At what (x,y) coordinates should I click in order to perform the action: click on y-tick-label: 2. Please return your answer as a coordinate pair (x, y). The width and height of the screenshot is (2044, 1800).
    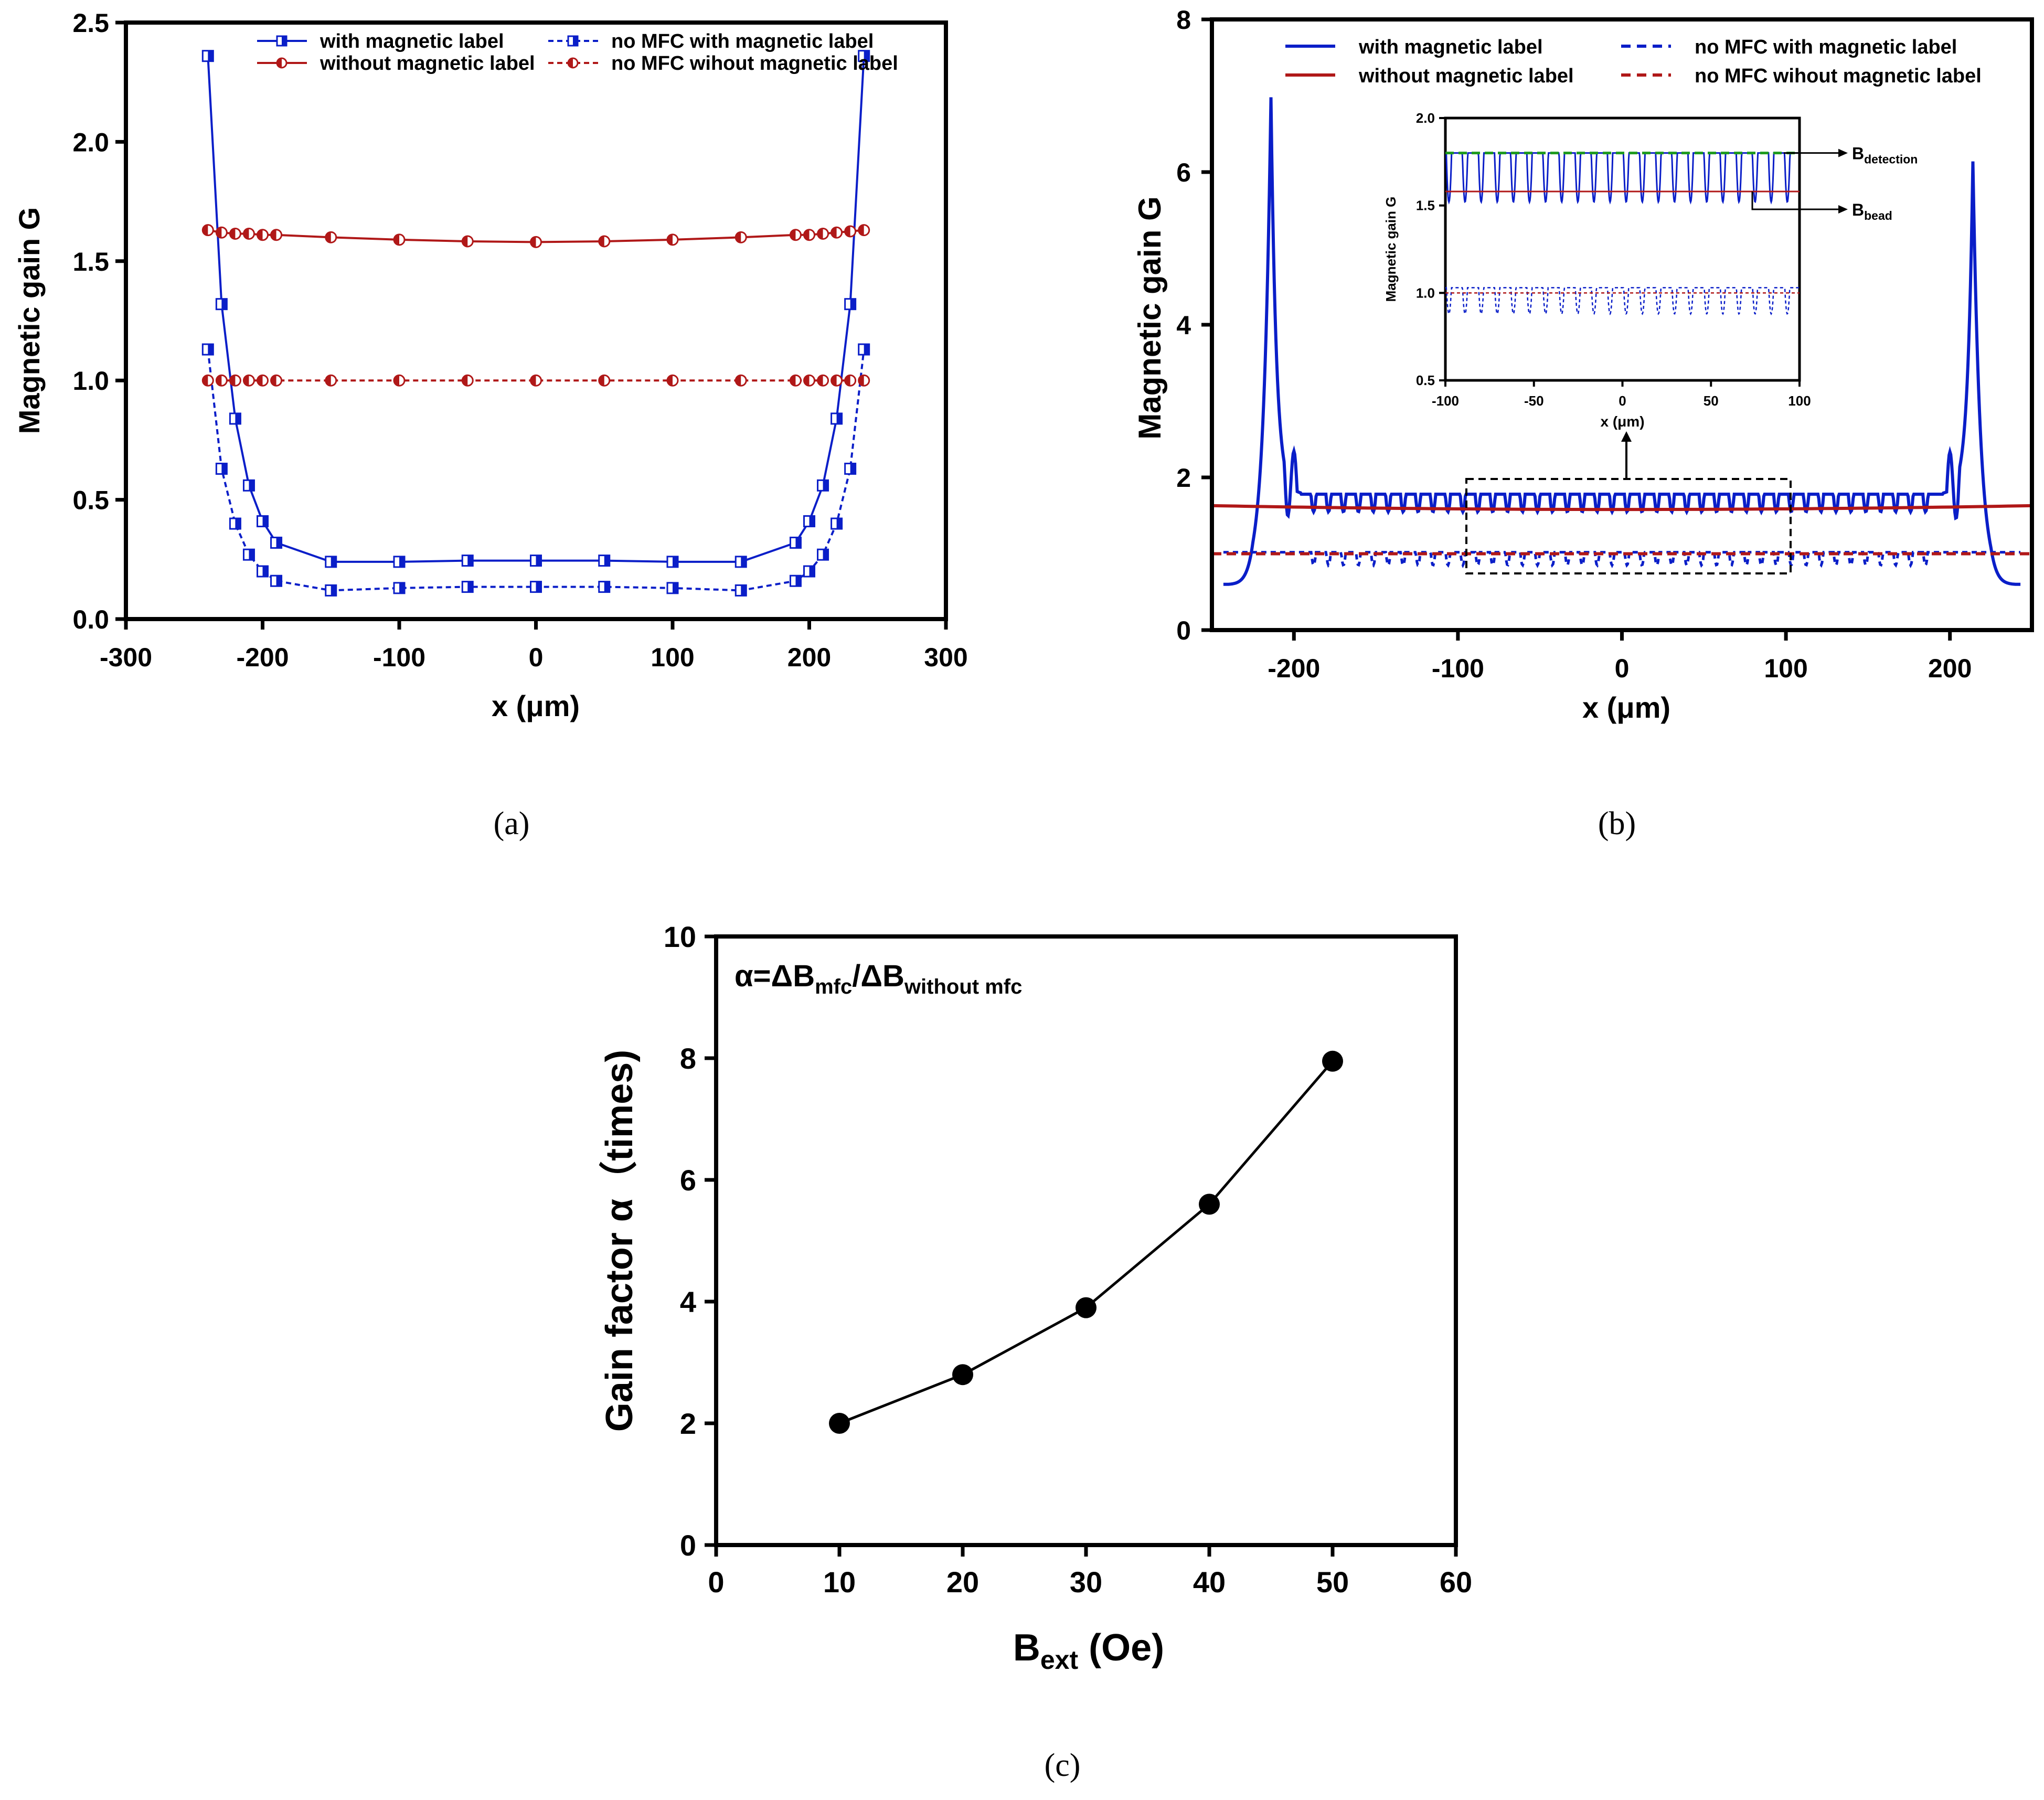
    Looking at the image, I should click on (1184, 478).